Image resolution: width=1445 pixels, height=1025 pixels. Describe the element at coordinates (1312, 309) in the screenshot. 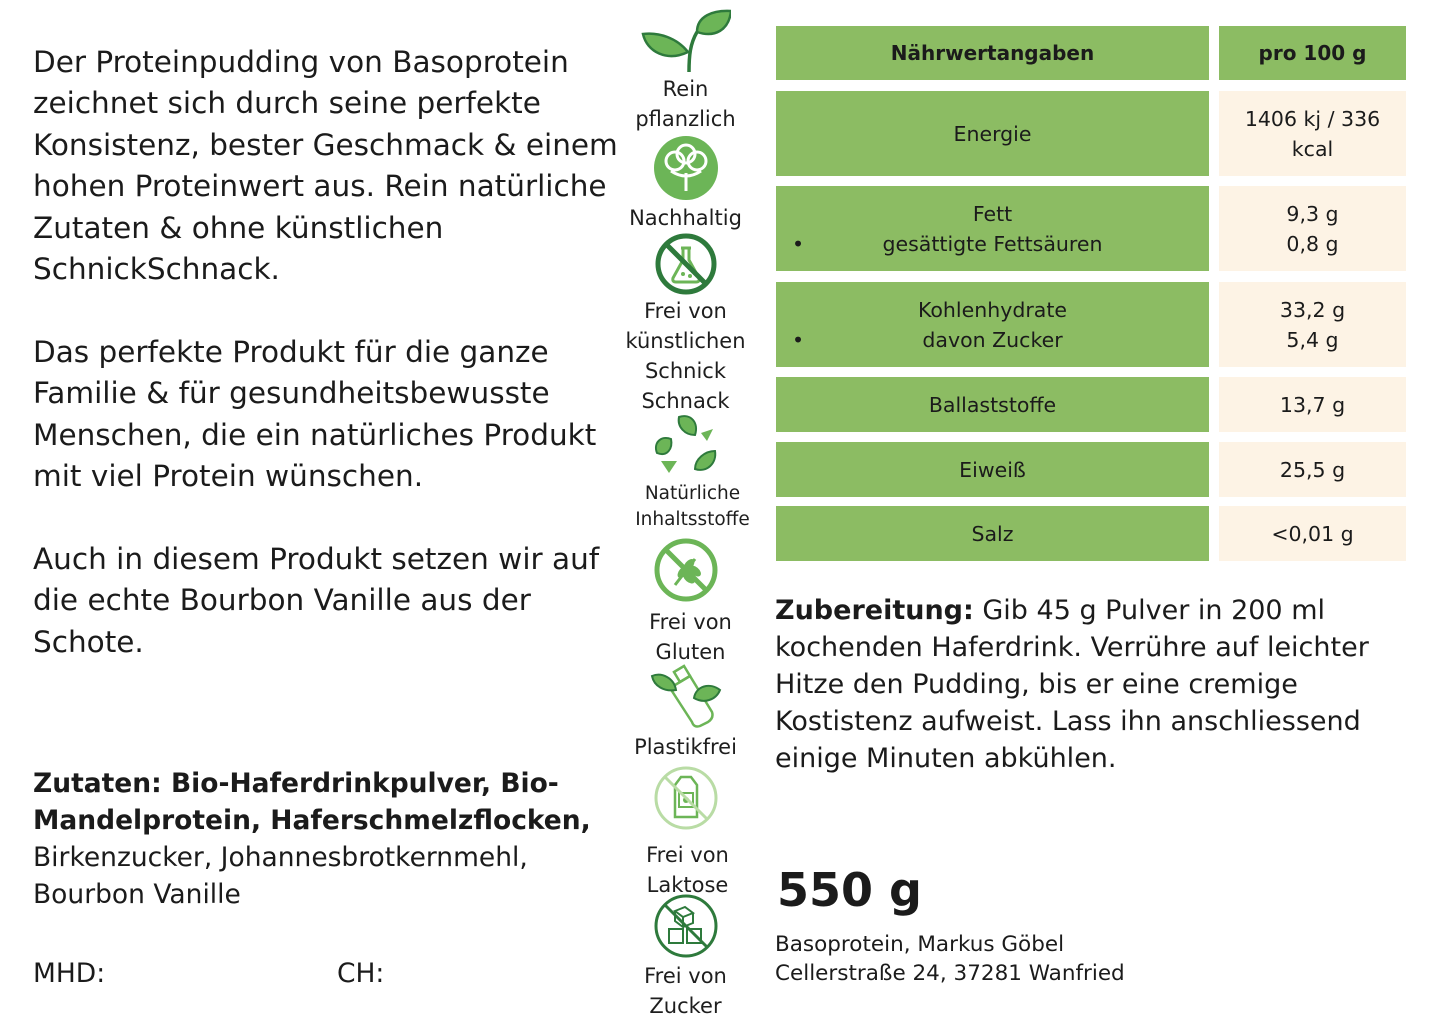

I see `nutrient-value: 33,2 g` at that location.